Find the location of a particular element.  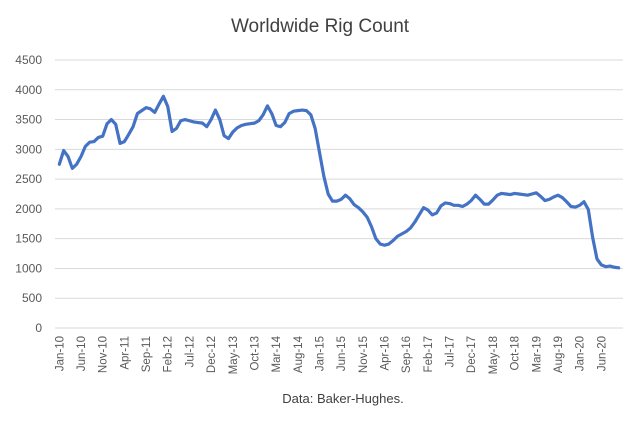

chart-title: Worldwide Rig Count is located at coordinates (320, 26).